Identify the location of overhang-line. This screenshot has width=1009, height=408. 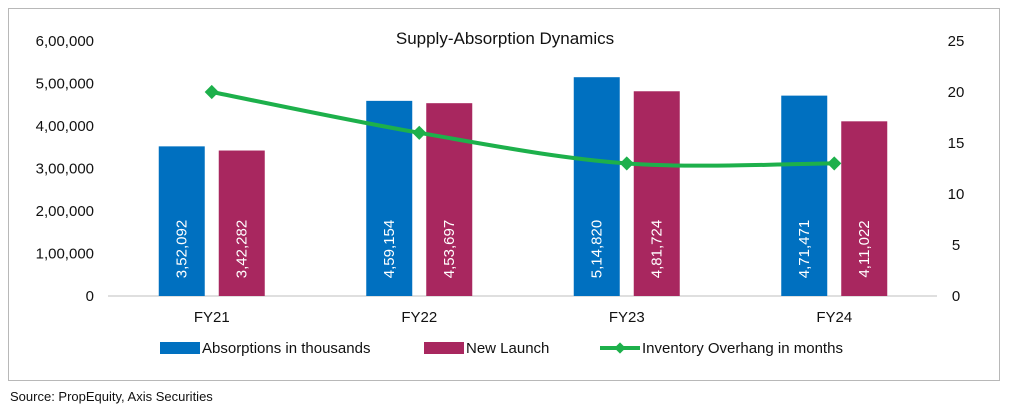
(523, 127).